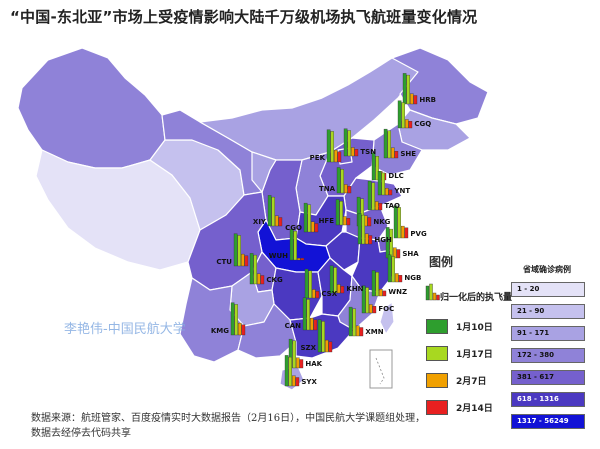  I want to click on choropleth-swatch: 618 - 1316, so click(548, 399).